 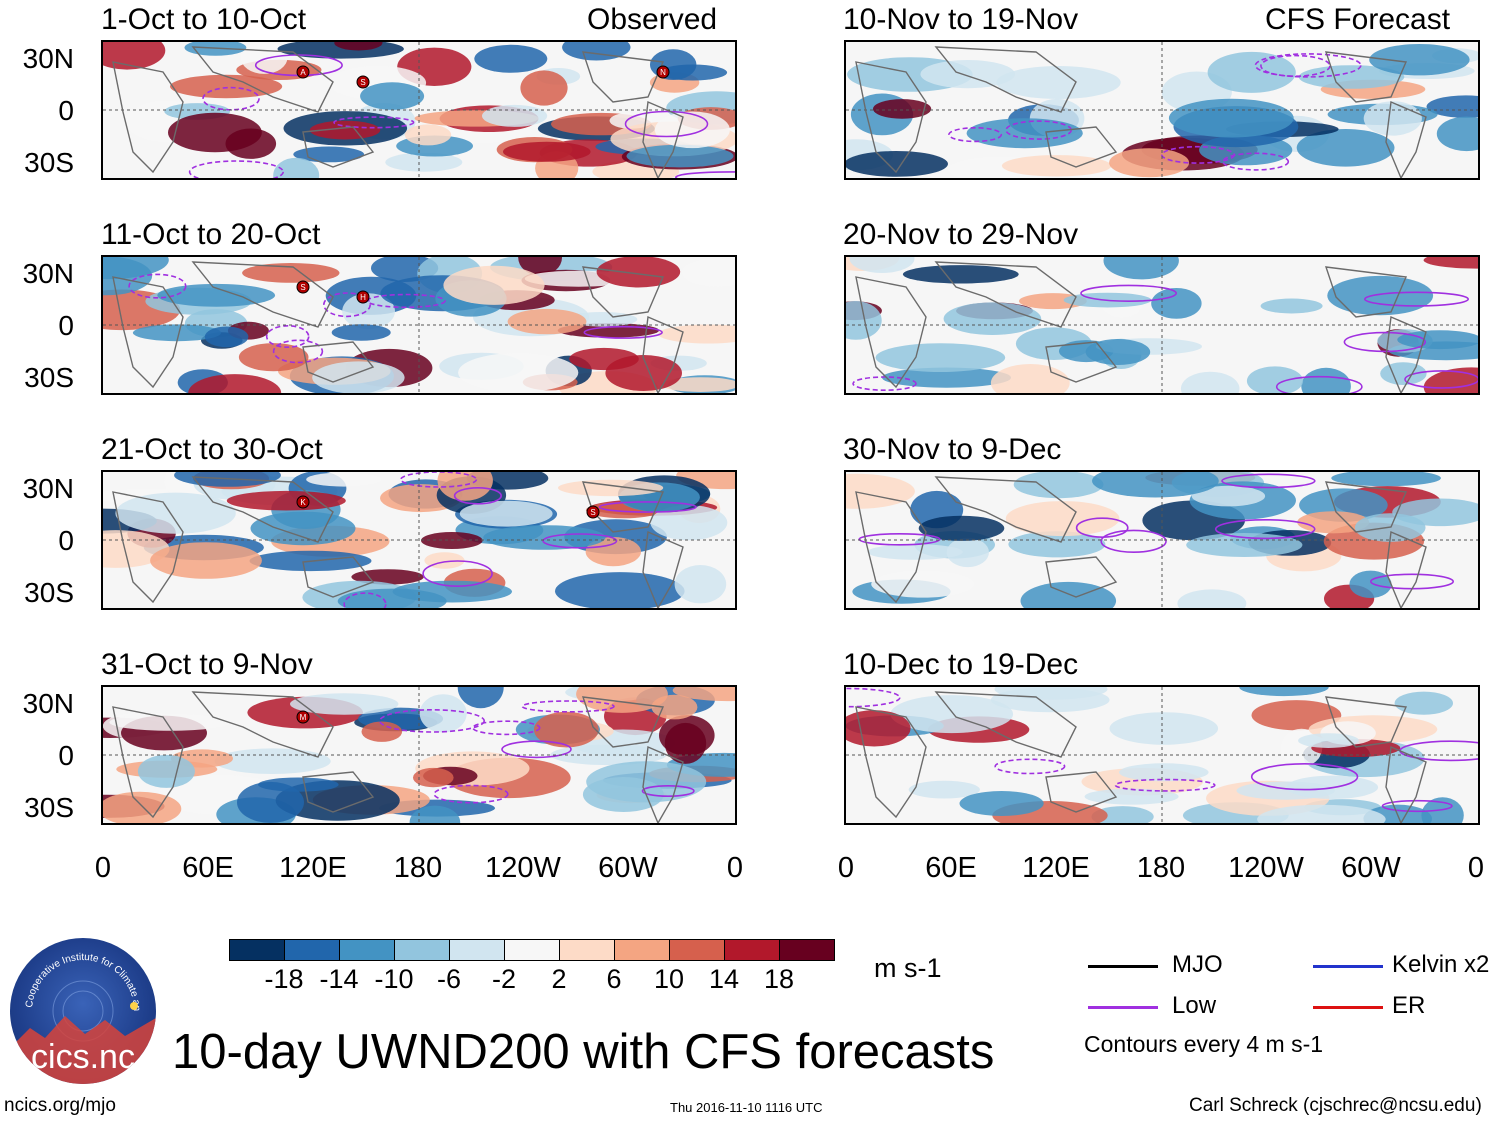 I want to click on svg-text: S, so click(x=592, y=512).